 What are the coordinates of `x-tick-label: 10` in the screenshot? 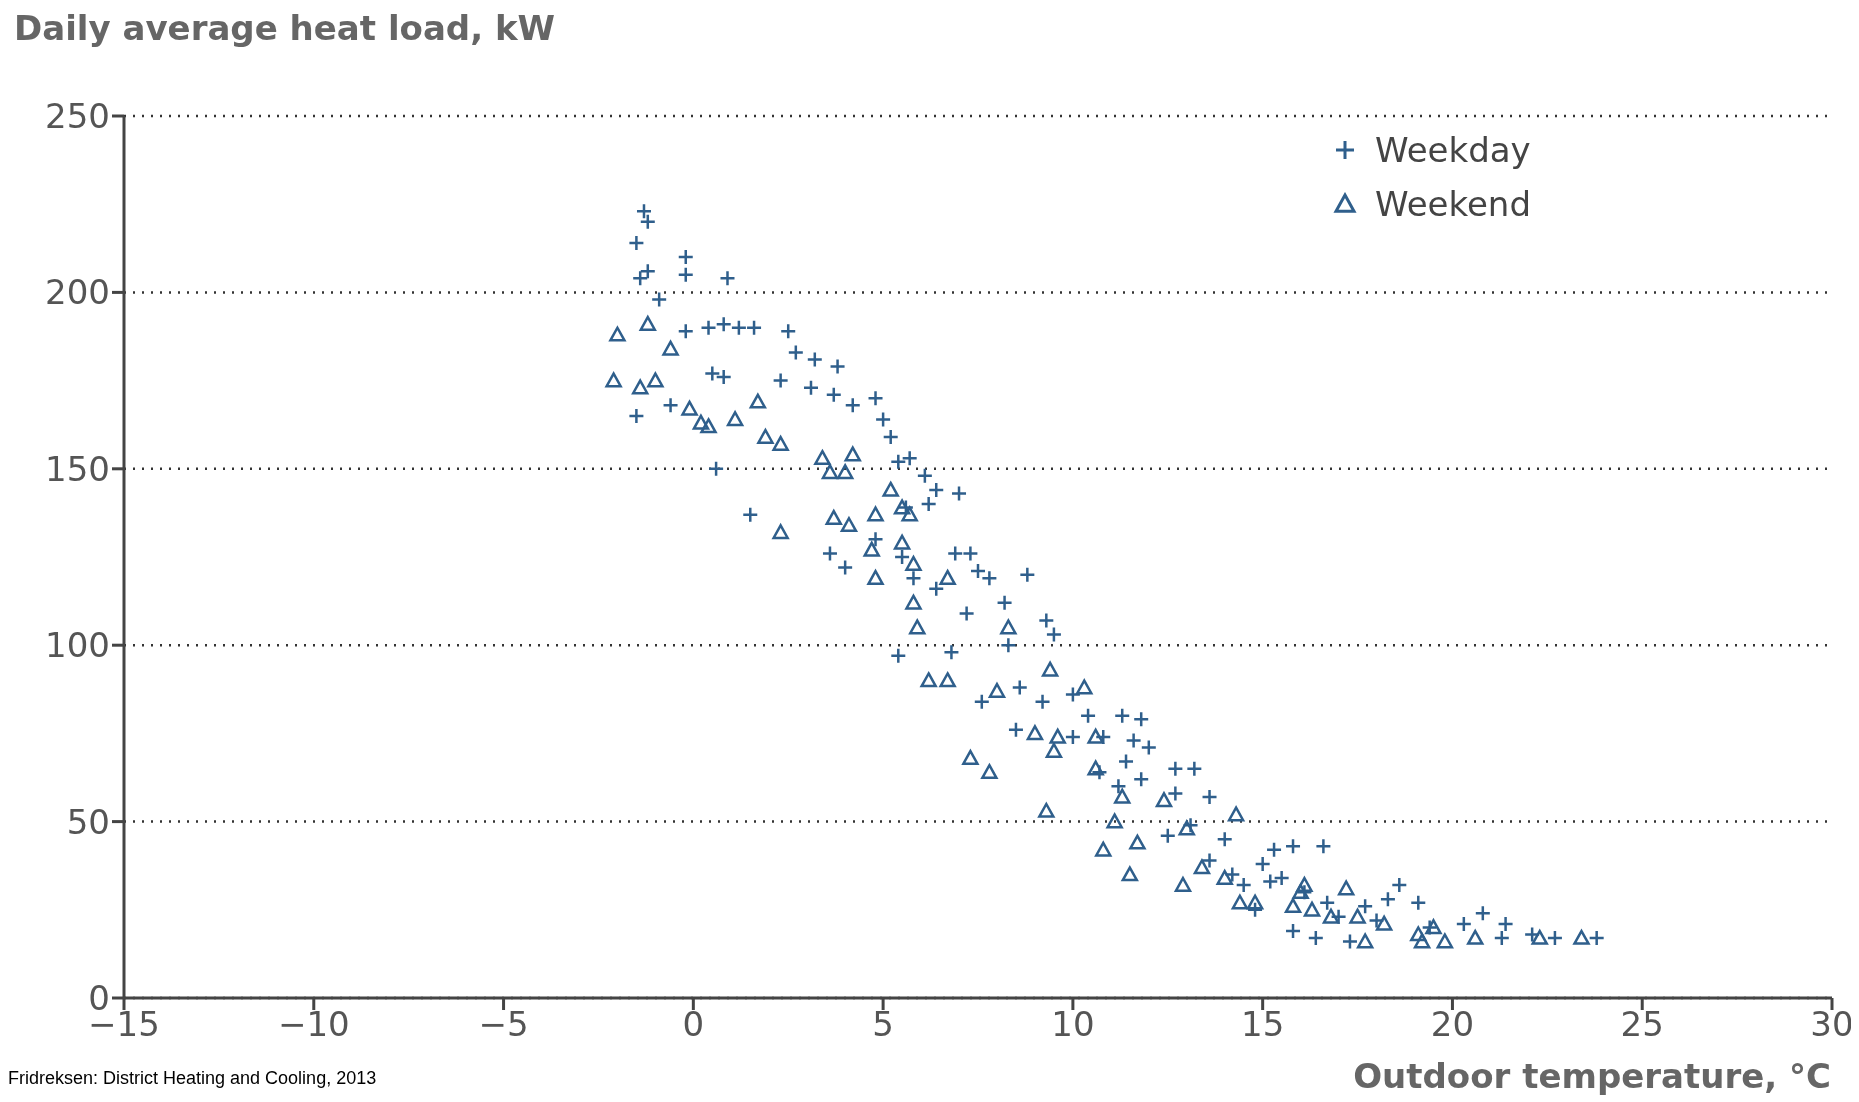 It's located at (1073, 1024).